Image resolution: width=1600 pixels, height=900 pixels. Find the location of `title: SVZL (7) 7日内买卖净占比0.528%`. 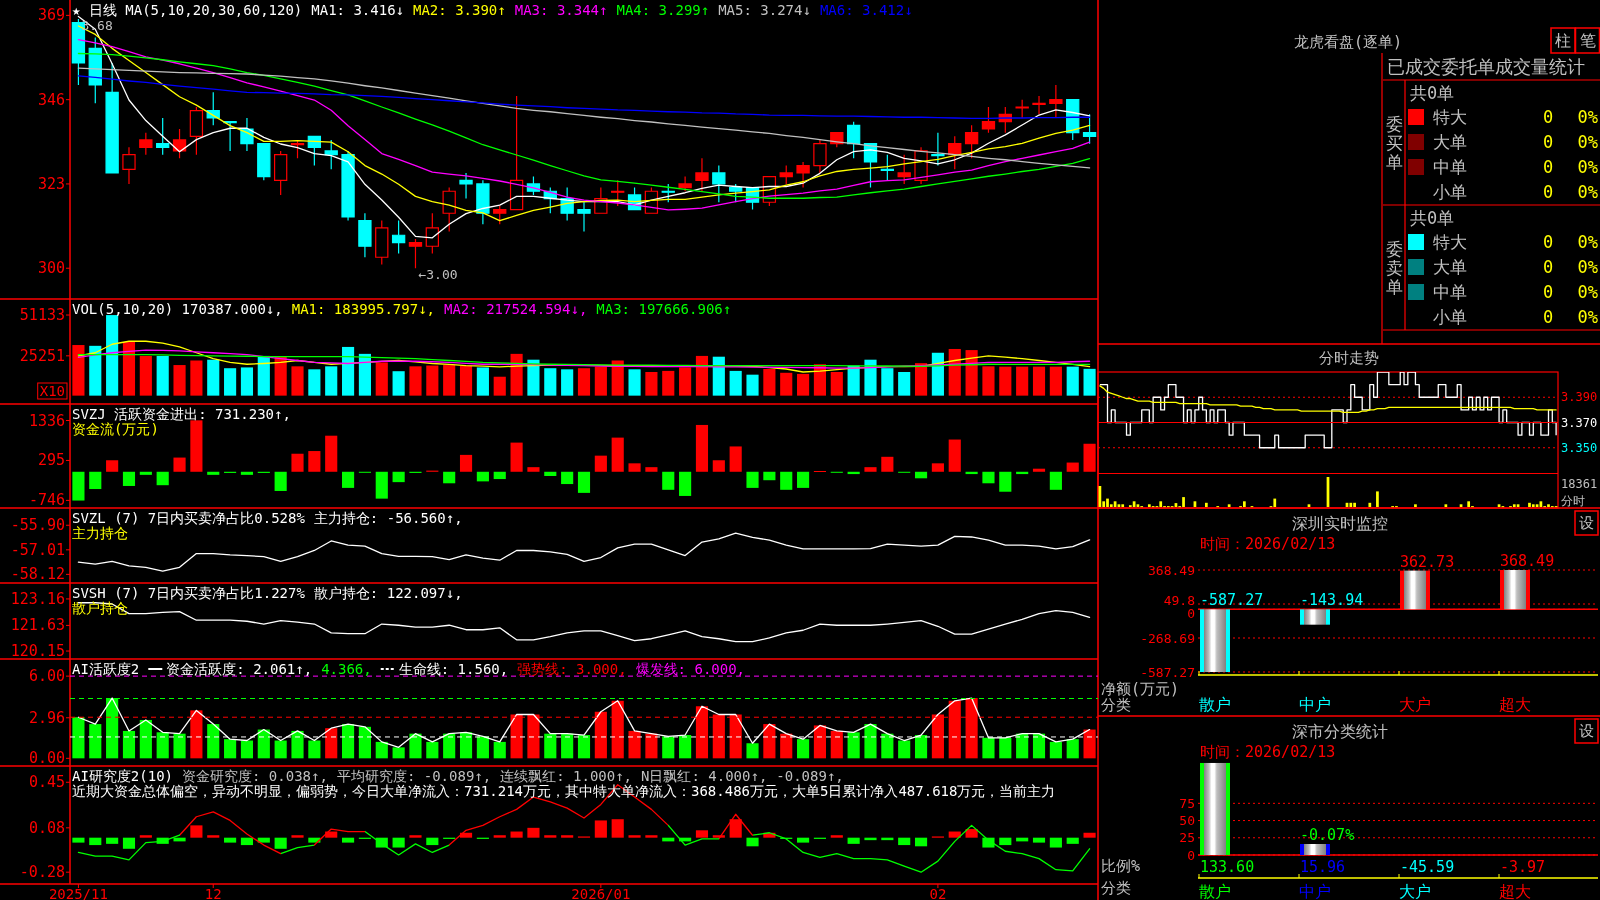

title: SVZL (7) 7日内买卖净占比0.528% is located at coordinates (188, 518).